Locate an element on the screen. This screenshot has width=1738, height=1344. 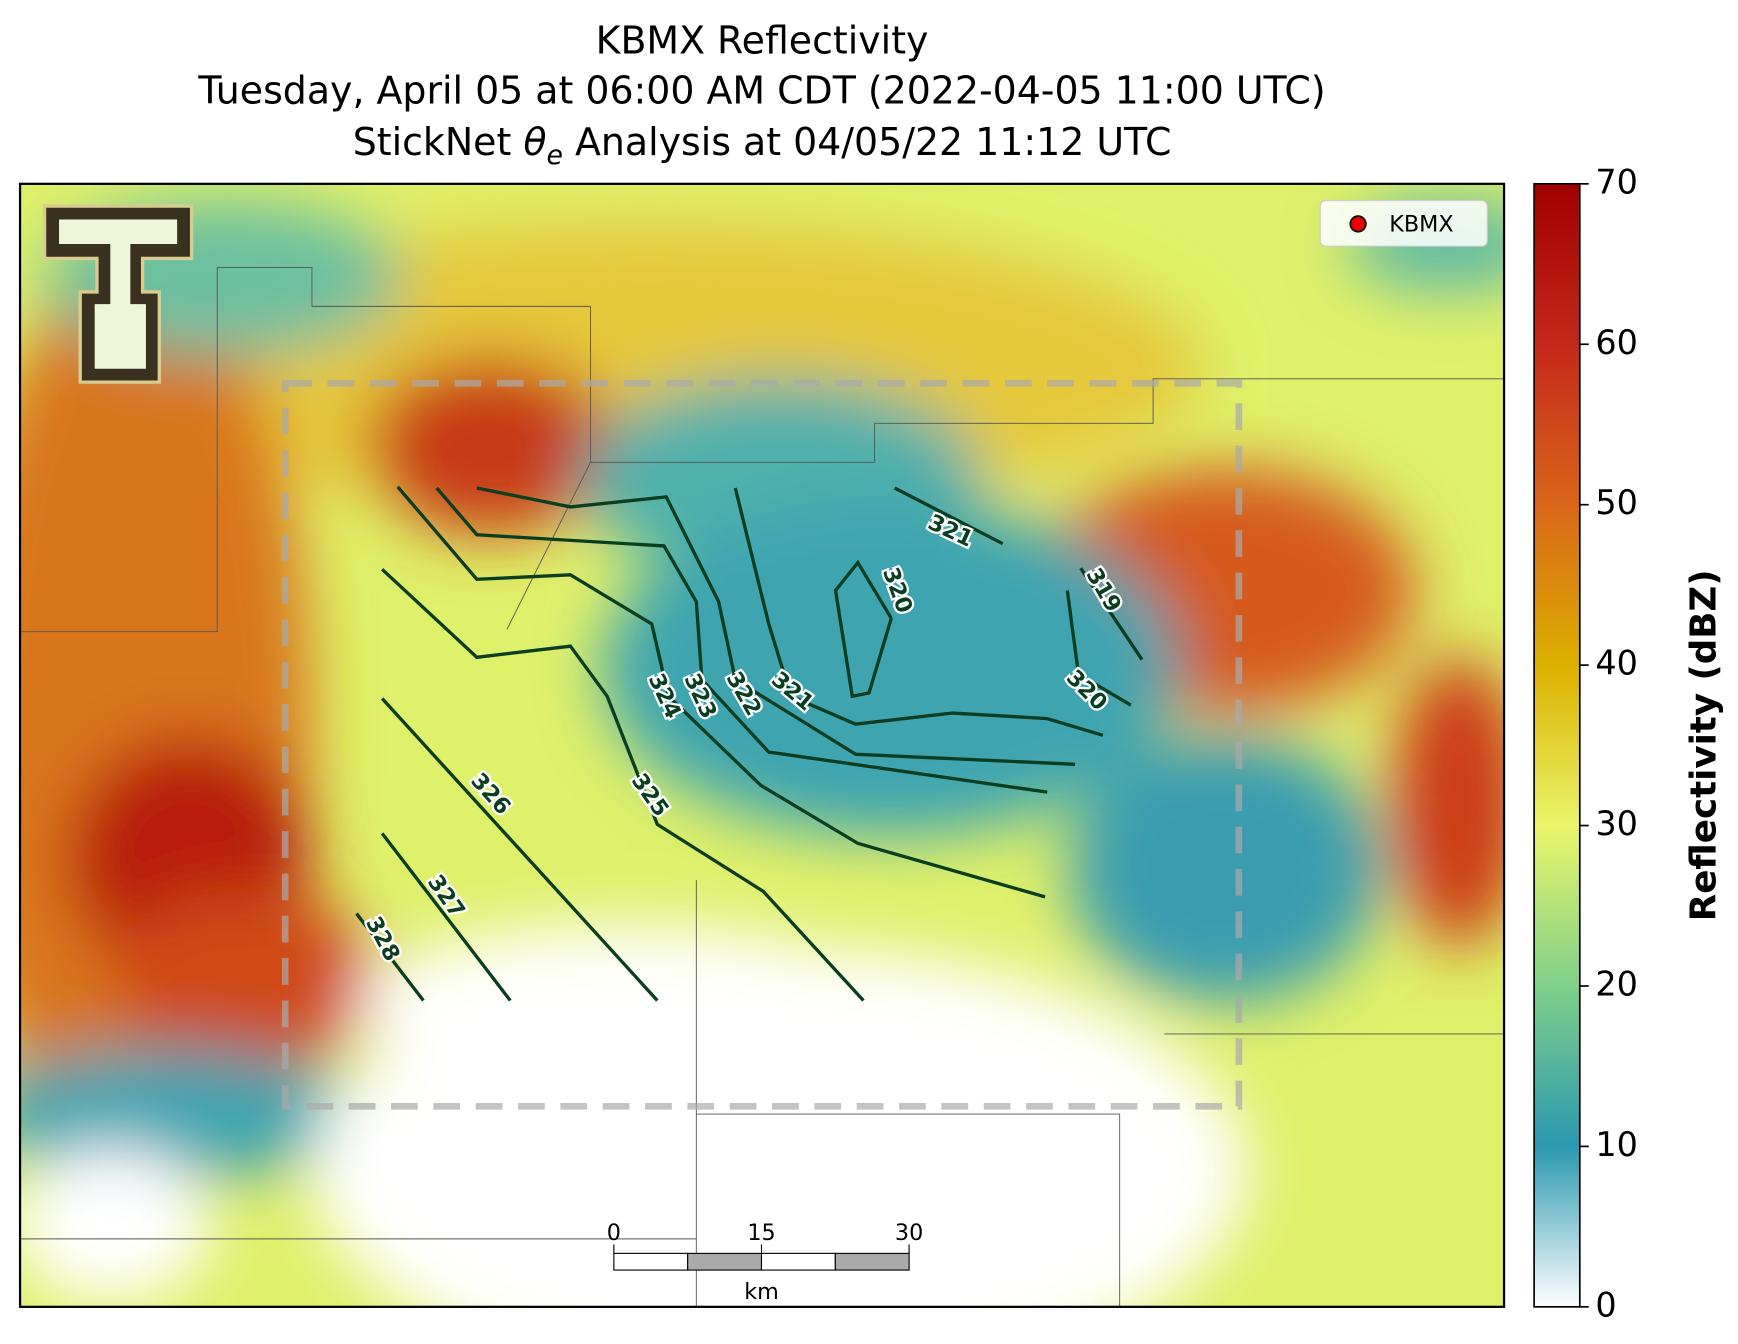
subtitle-symbol: θ is located at coordinates (534, 142).